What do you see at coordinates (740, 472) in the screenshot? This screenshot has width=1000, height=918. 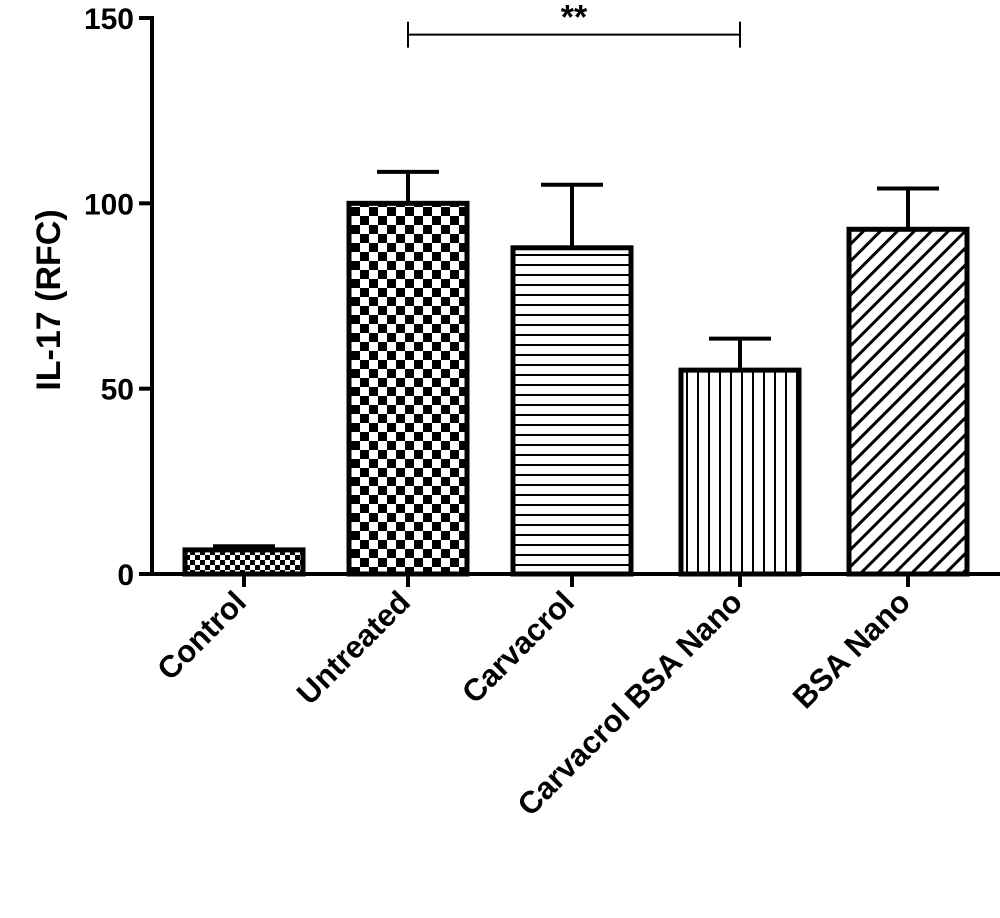 I see `bar-carvacrol-bsa-nano` at bounding box center [740, 472].